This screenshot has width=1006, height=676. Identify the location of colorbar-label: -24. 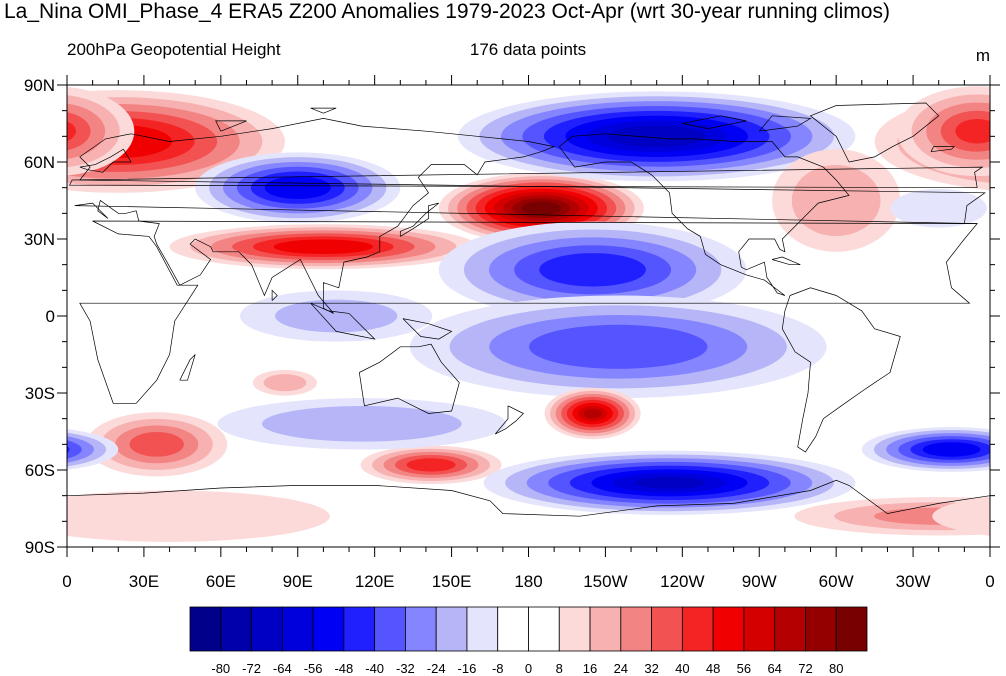
(436, 668).